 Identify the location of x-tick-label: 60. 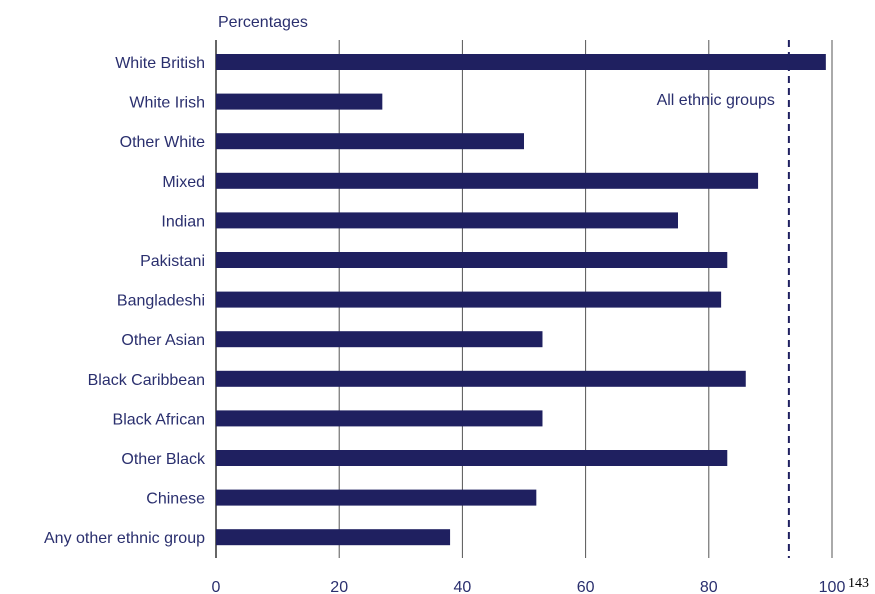
(586, 586).